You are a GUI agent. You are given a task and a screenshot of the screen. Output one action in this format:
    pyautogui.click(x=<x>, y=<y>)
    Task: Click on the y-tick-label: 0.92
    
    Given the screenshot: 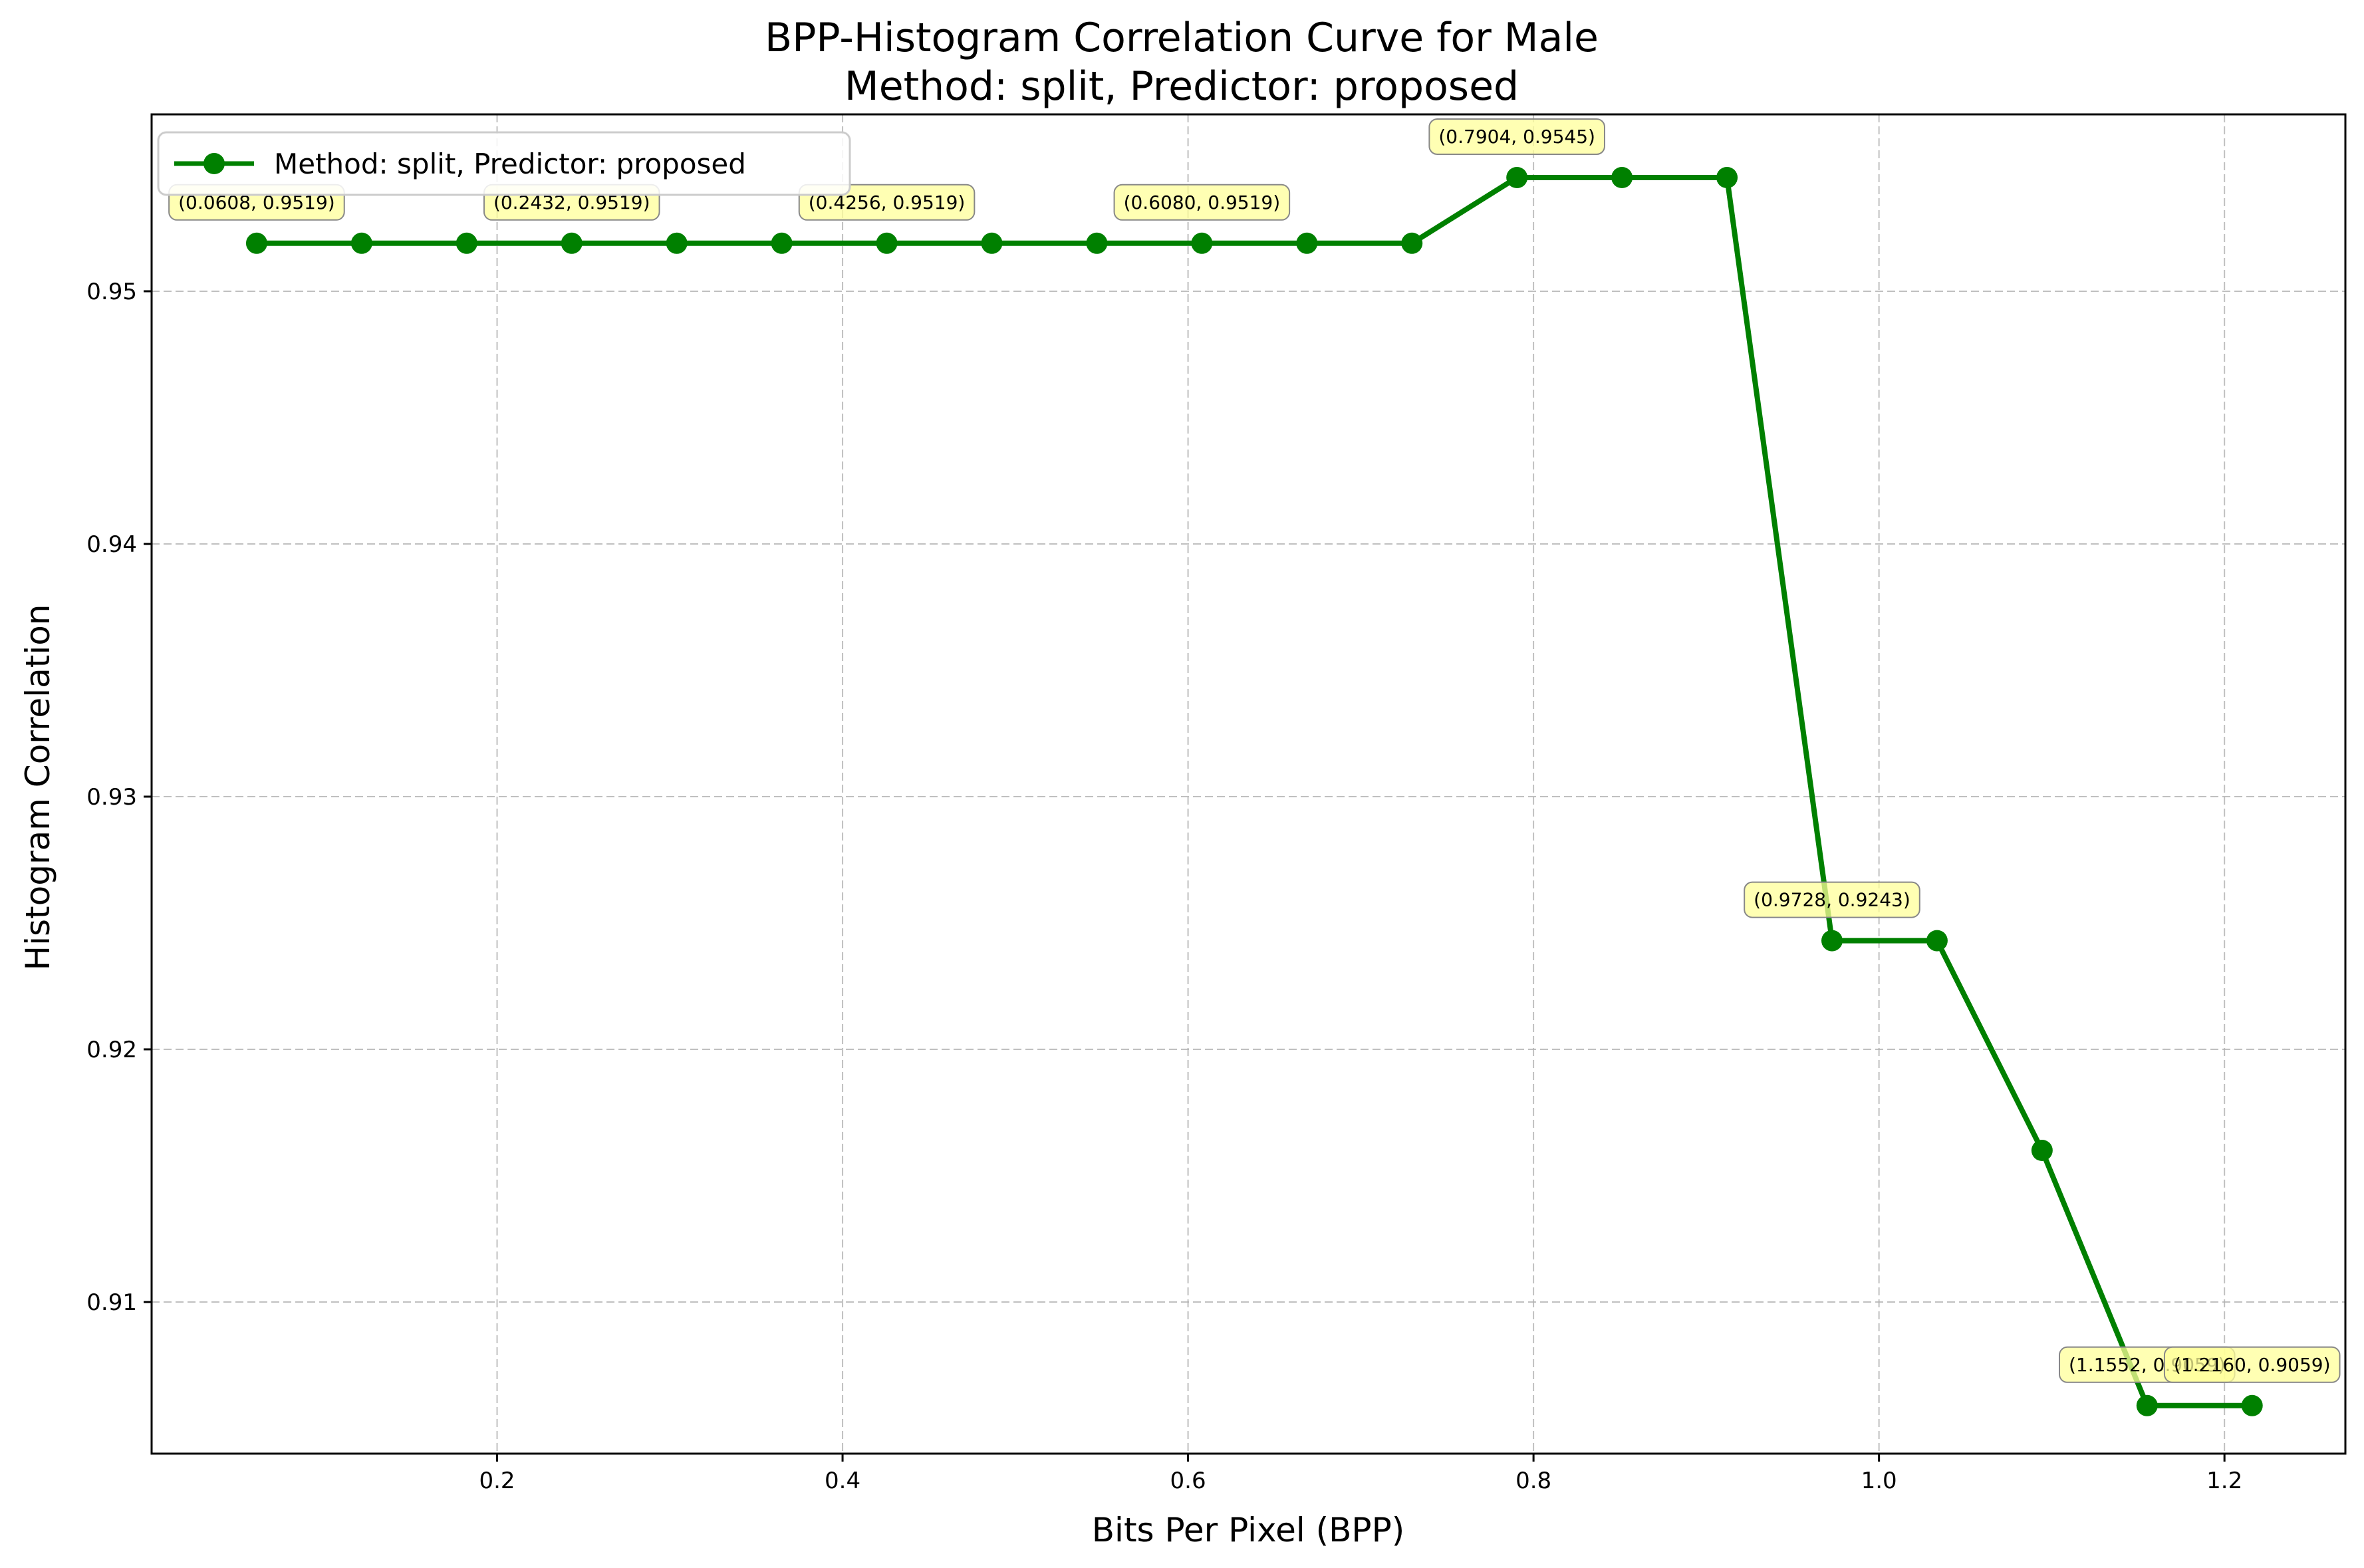 What is the action you would take?
    pyautogui.click(x=112, y=1050)
    